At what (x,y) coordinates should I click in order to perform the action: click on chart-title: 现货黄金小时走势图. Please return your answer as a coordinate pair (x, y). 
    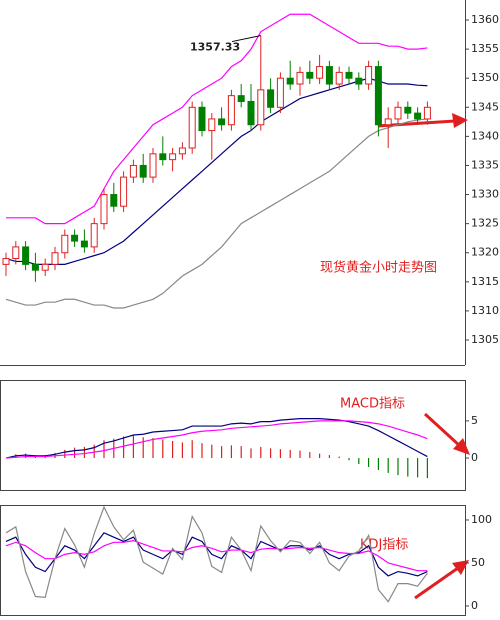
    Looking at the image, I should click on (378, 268).